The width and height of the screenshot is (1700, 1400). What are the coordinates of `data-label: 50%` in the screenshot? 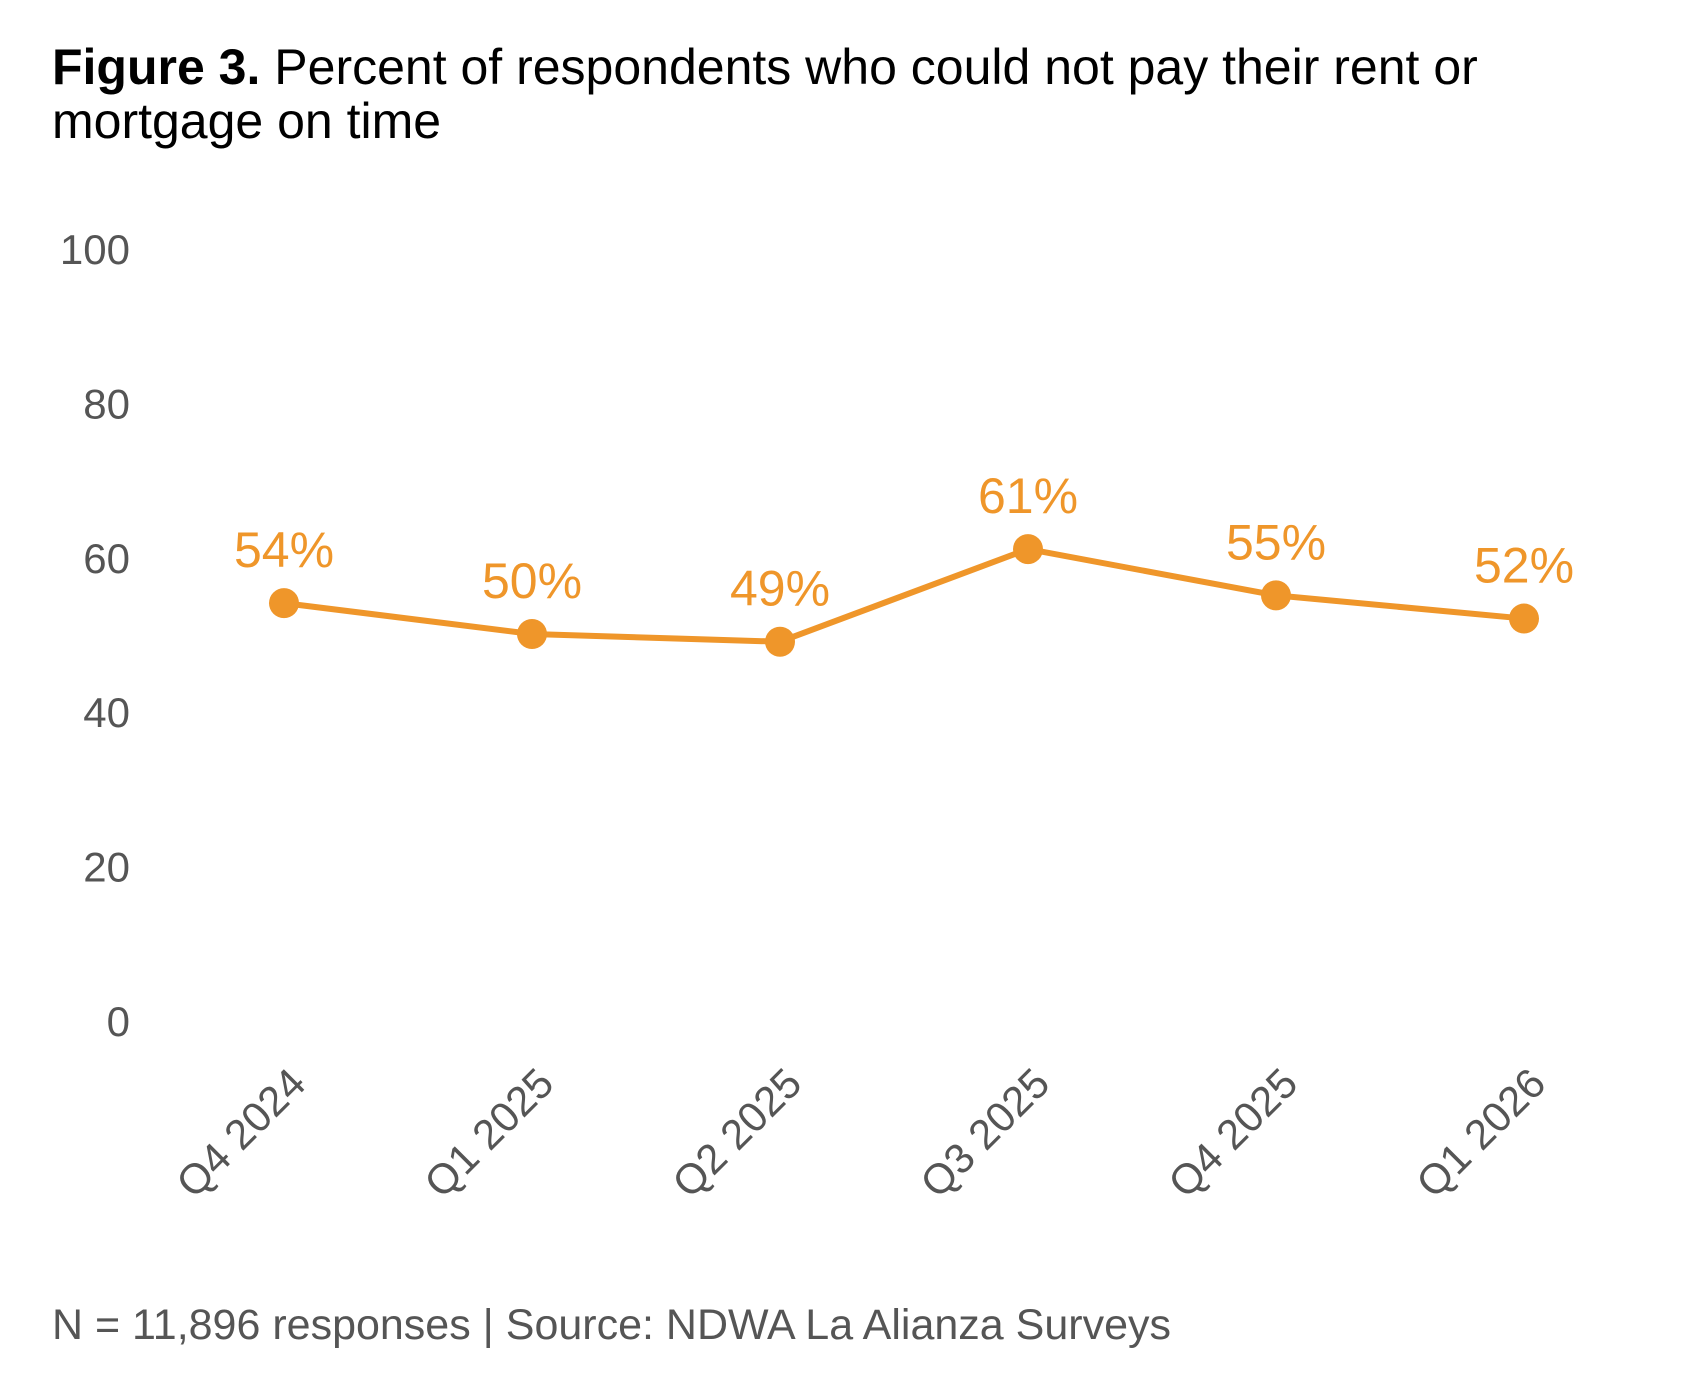 It's located at (532, 581).